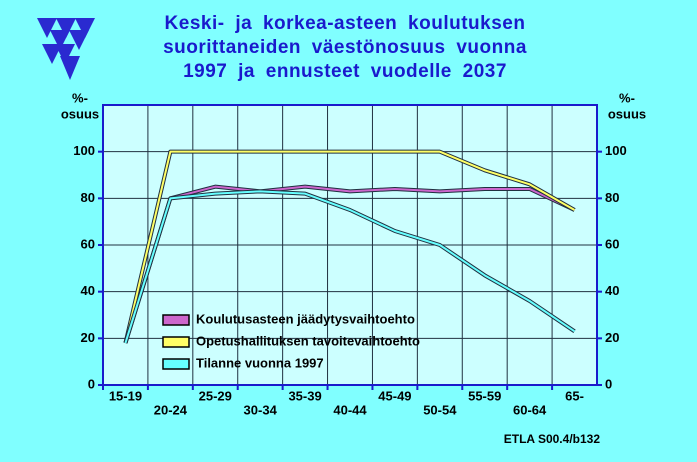 The width and height of the screenshot is (697, 462). What do you see at coordinates (627, 113) in the screenshot?
I see `y2-axis-label: osuus` at bounding box center [627, 113].